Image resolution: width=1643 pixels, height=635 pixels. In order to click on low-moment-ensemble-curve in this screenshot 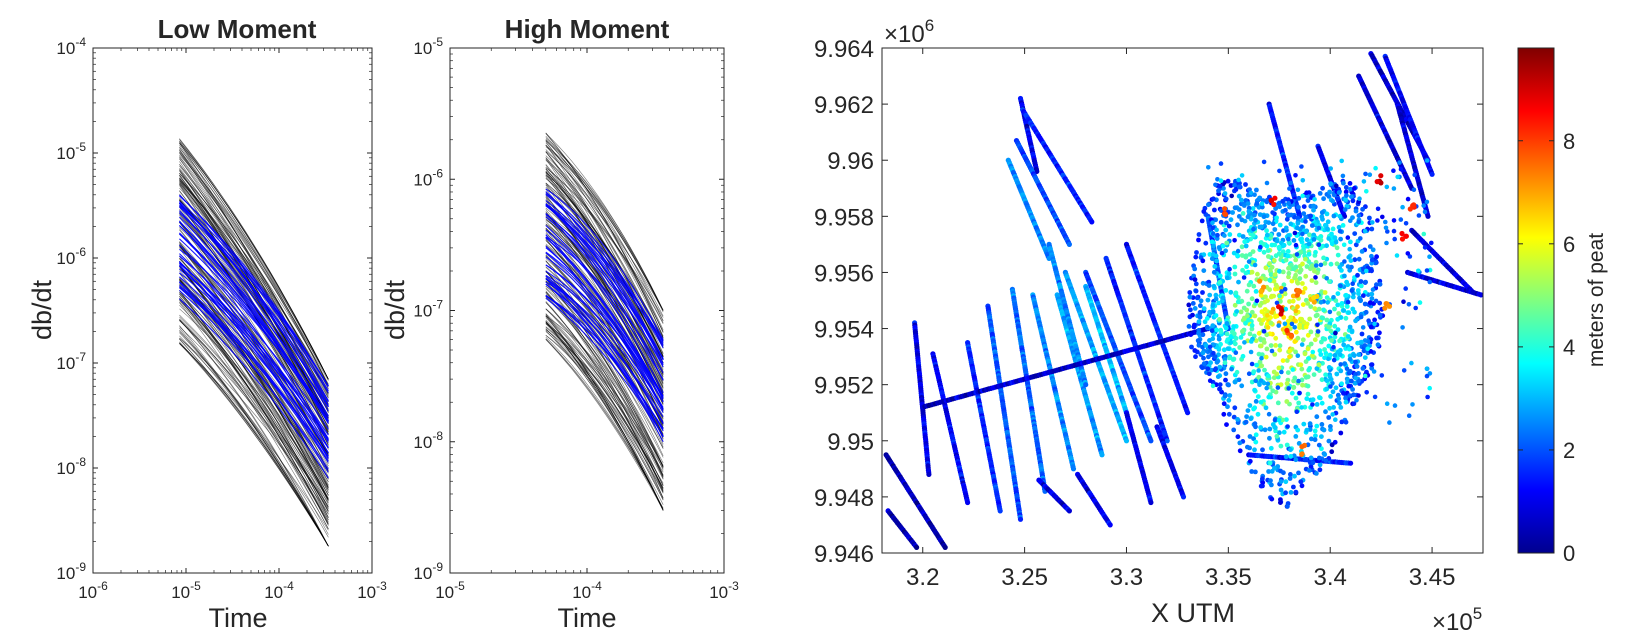, I will do `click(254, 437)`.